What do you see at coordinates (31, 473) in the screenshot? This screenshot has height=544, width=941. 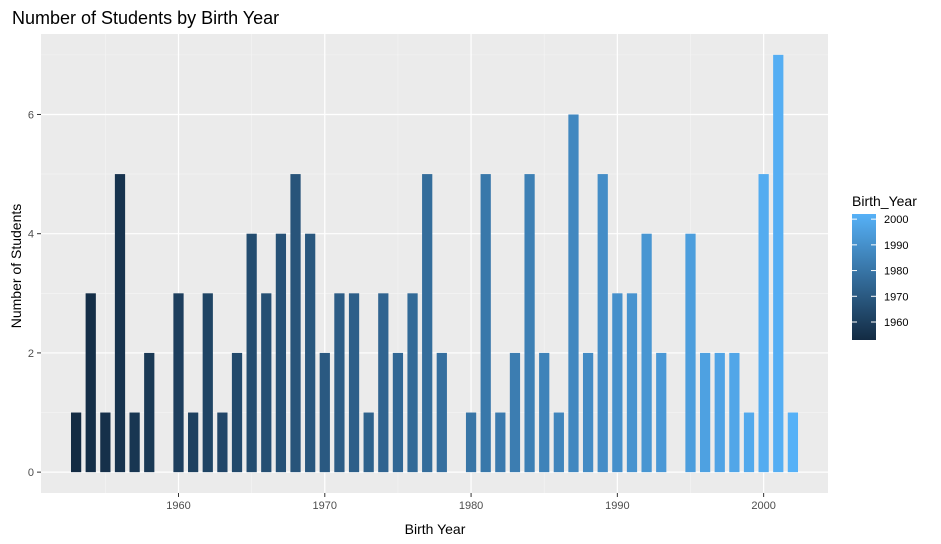 I see `y-tick-label: 0` at bounding box center [31, 473].